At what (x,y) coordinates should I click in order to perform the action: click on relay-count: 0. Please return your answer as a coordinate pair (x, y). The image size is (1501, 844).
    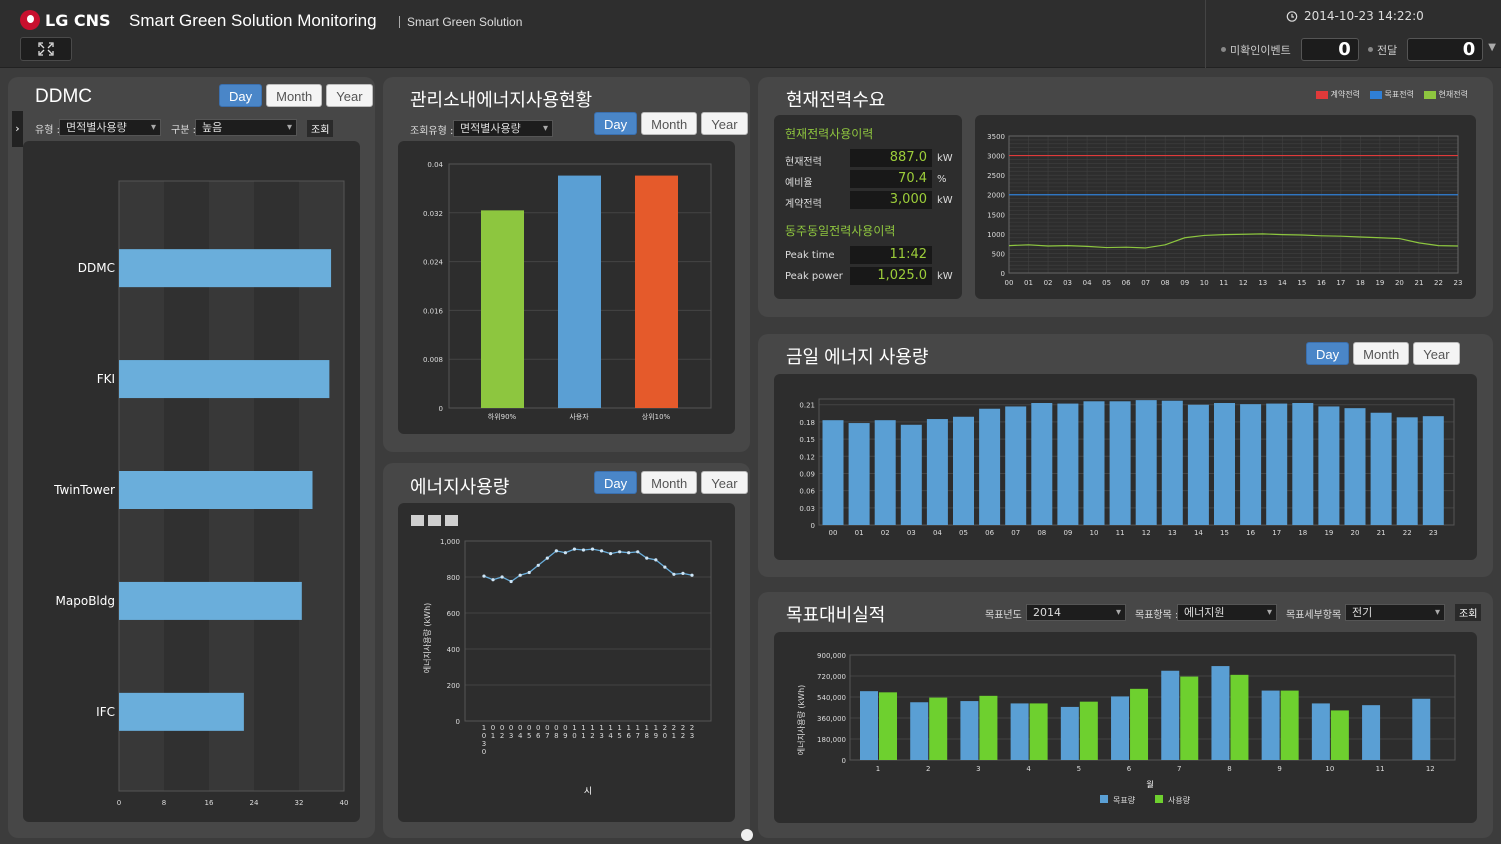
    Looking at the image, I should click on (1445, 49).